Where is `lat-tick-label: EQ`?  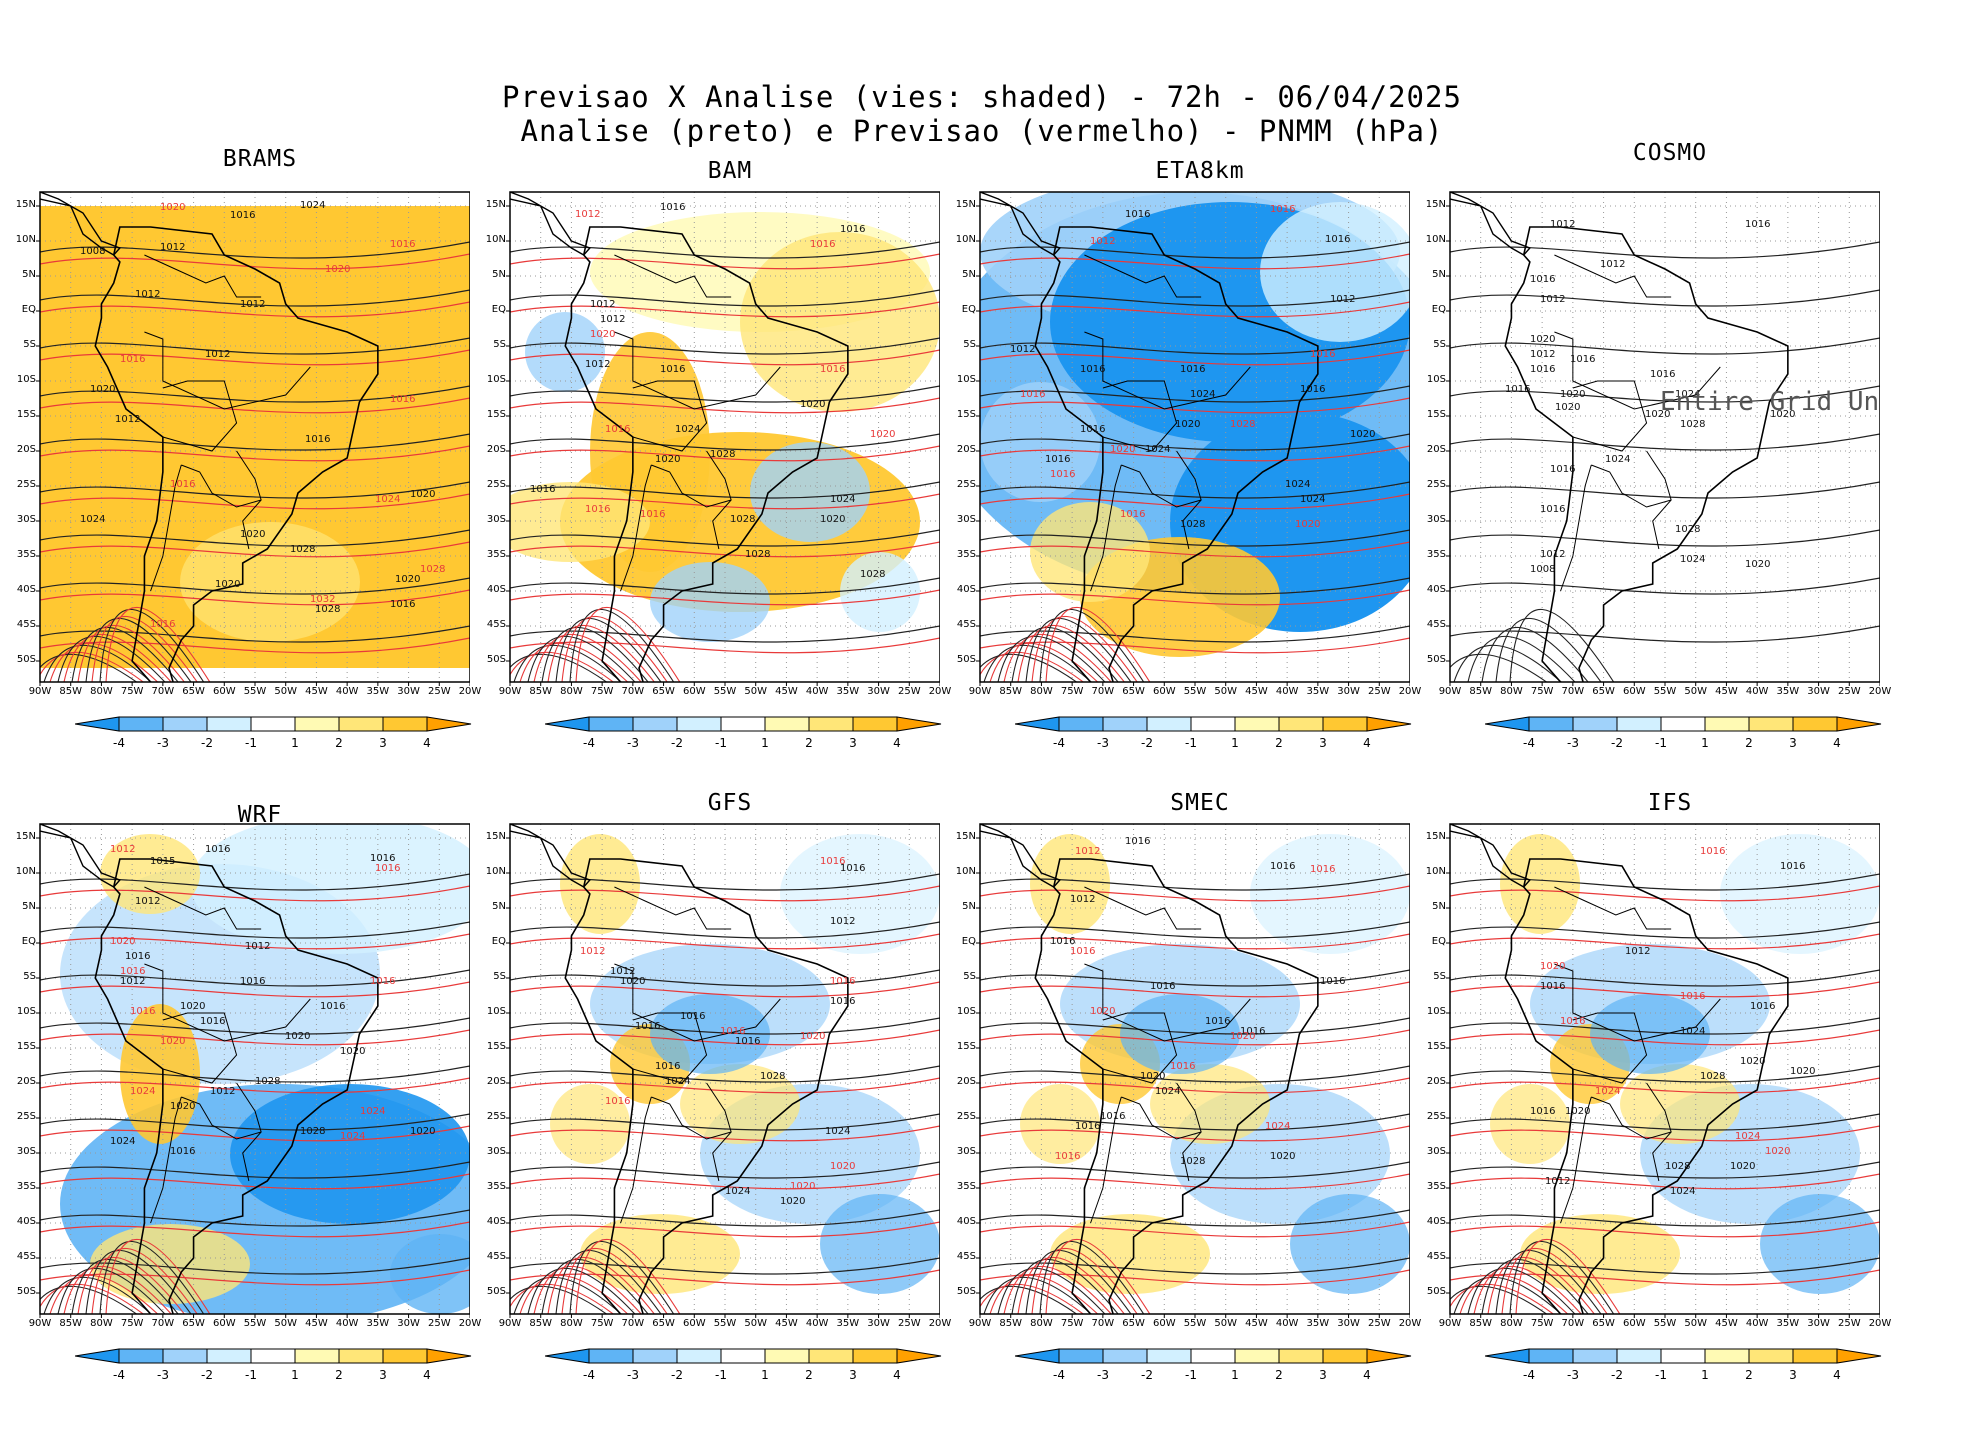 lat-tick-label: EQ is located at coordinates (968, 309).